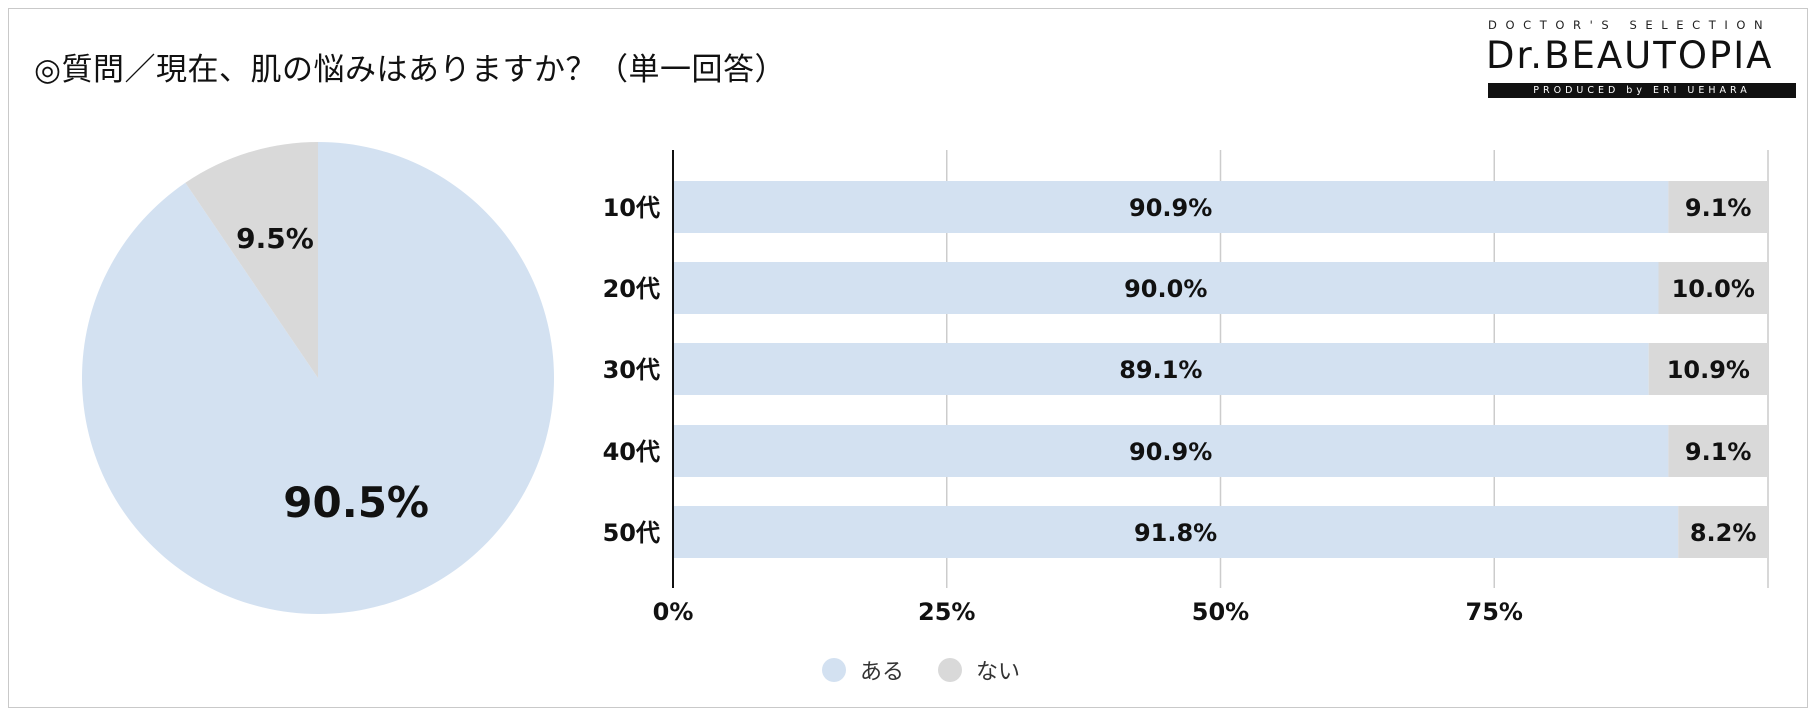  Describe the element at coordinates (631, 370) in the screenshot. I see `category-label-2: 30代` at that location.